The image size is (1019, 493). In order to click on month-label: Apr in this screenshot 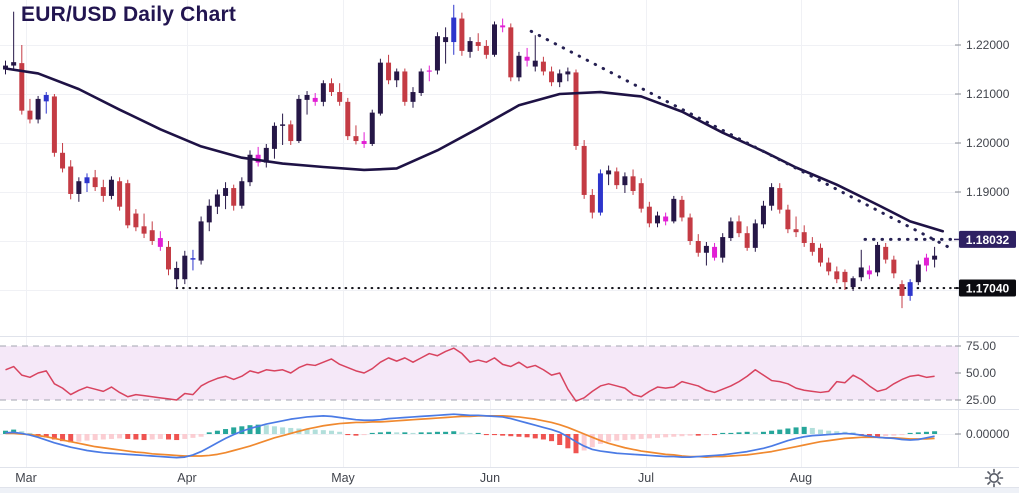, I will do `click(186, 478)`.